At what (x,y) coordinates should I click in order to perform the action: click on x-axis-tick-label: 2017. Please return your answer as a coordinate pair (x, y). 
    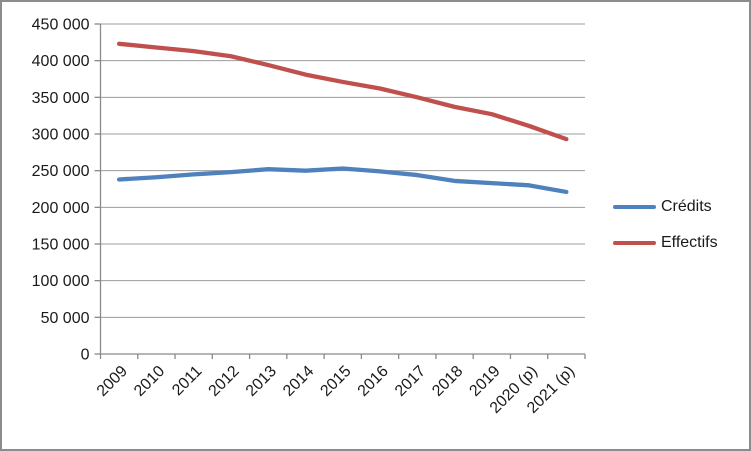
    Looking at the image, I should click on (410, 381).